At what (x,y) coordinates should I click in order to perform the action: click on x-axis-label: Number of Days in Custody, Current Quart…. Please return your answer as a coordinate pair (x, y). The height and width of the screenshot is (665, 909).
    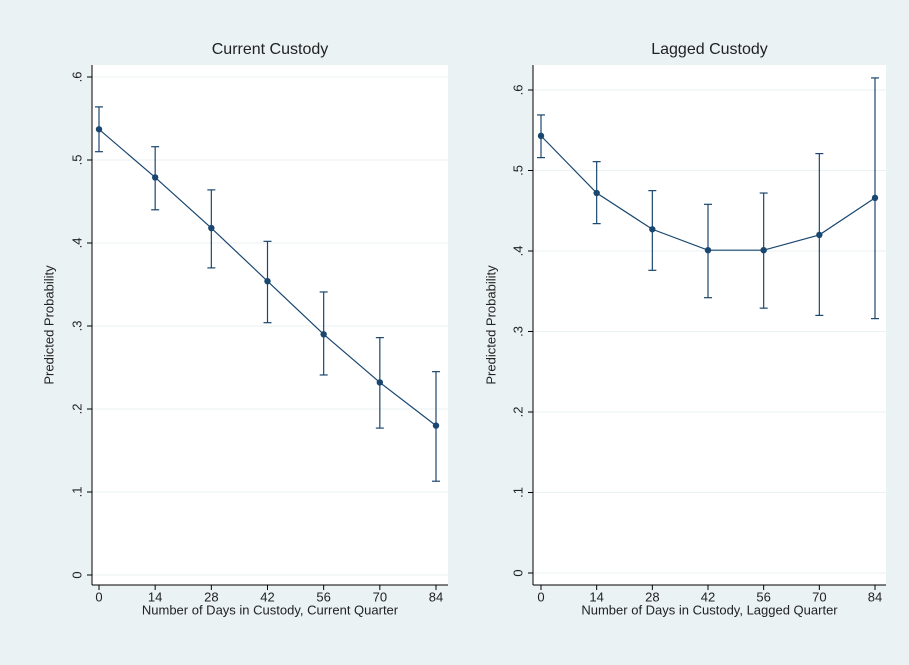
    Looking at the image, I should click on (270, 609).